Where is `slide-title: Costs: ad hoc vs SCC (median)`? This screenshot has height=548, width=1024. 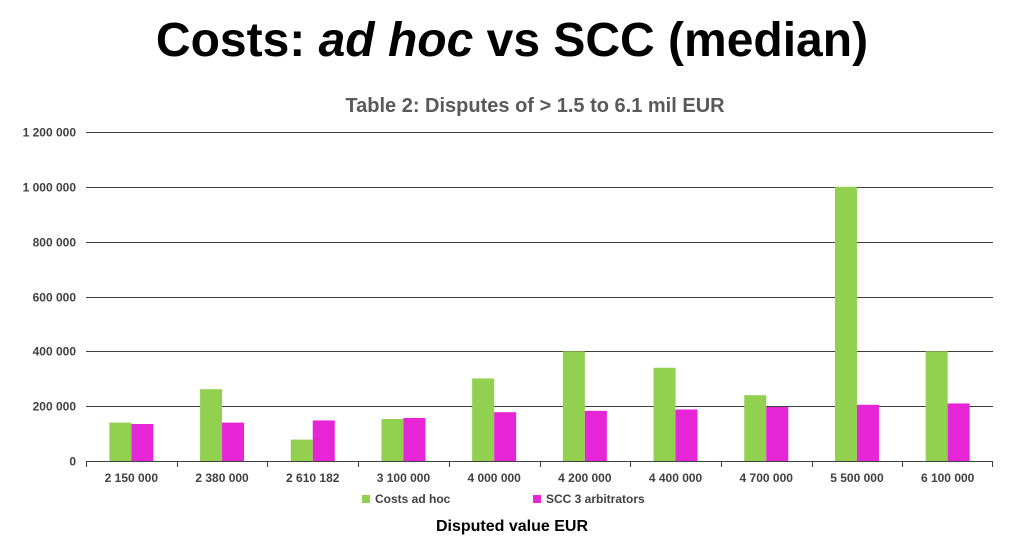 slide-title: Costs: ad hoc vs SCC (median) is located at coordinates (512, 41).